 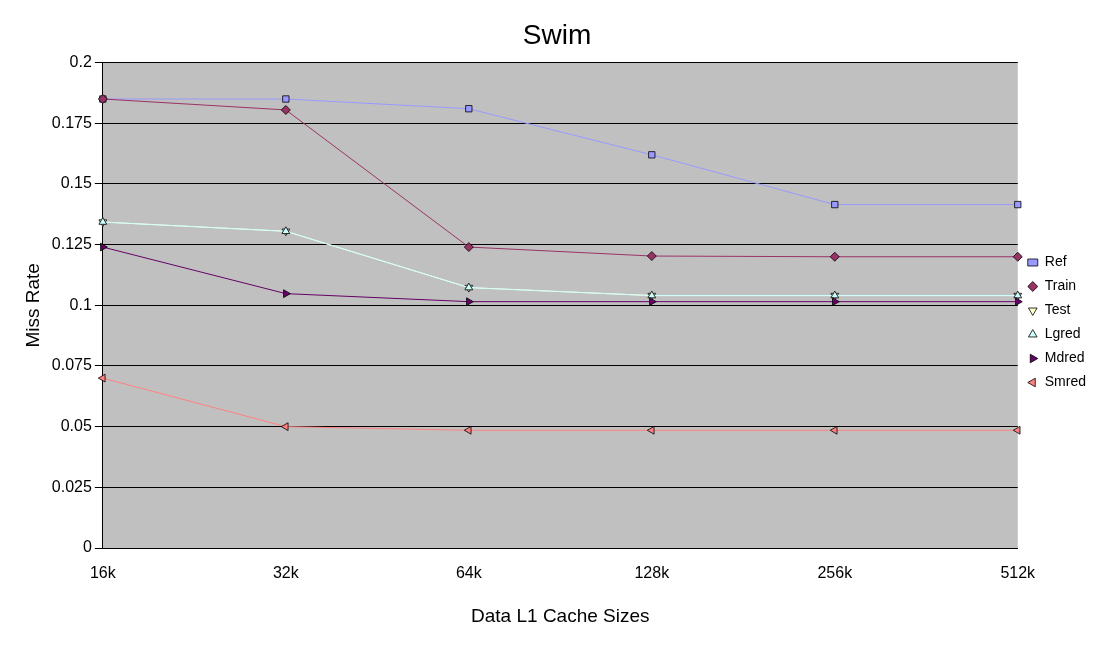 I want to click on x-tick-label: 32k, so click(x=286, y=573).